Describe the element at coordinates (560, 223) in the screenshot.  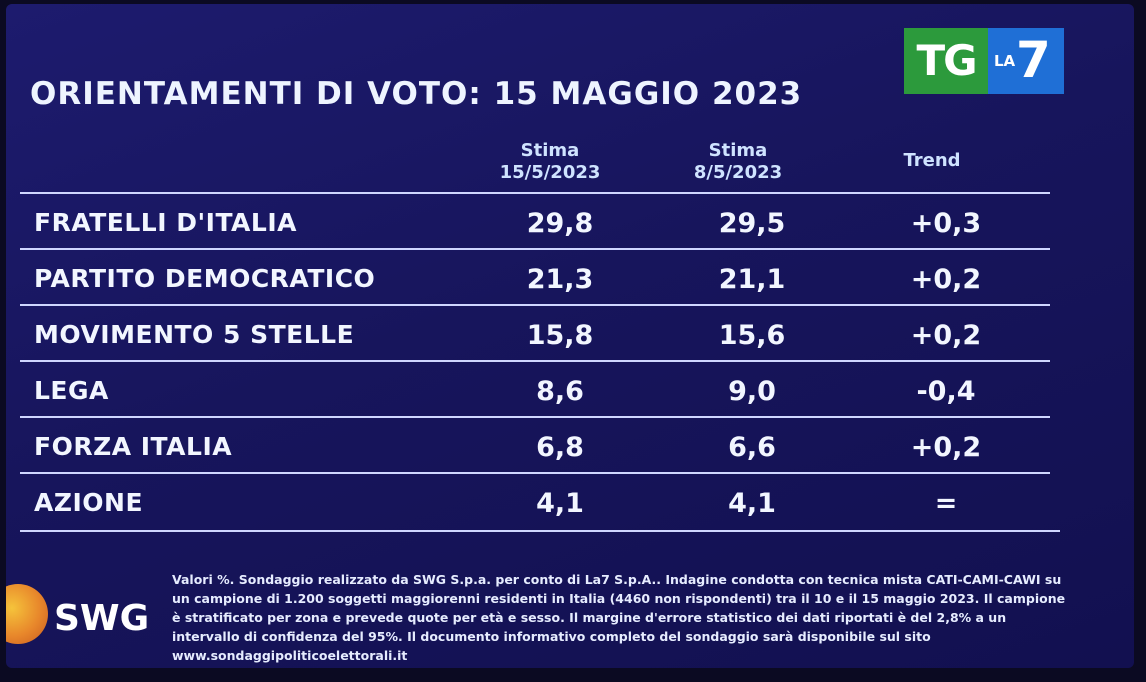
I see `value-stima-15: 29,8` at that location.